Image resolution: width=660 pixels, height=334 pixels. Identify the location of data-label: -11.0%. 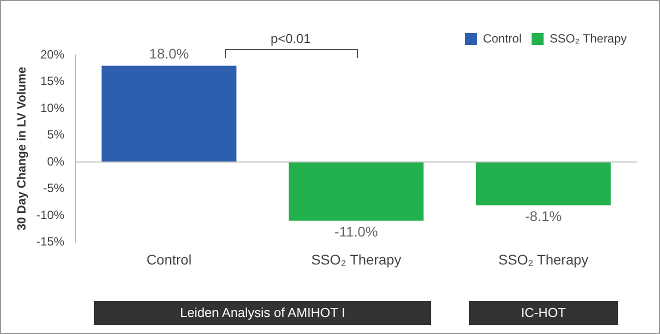
(356, 232).